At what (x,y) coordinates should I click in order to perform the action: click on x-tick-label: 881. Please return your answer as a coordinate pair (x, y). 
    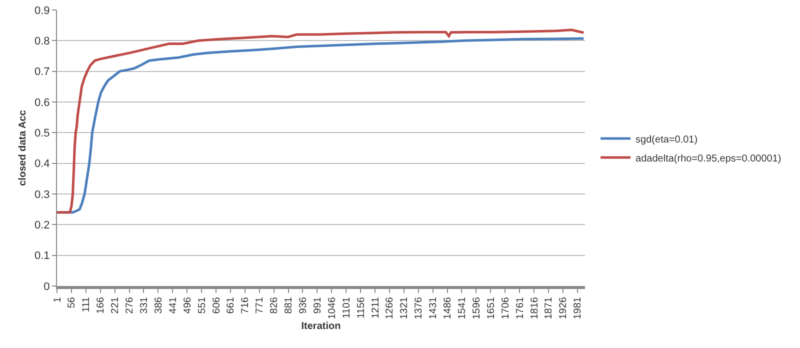
    Looking at the image, I should click on (289, 305).